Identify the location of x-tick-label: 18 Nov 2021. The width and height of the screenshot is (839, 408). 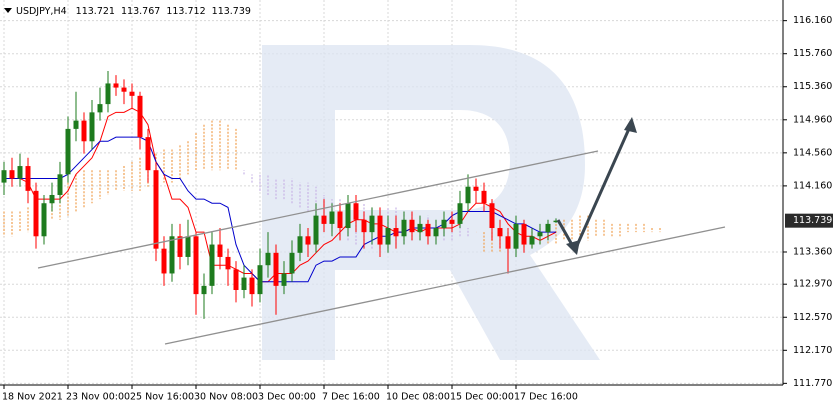
(32, 397).